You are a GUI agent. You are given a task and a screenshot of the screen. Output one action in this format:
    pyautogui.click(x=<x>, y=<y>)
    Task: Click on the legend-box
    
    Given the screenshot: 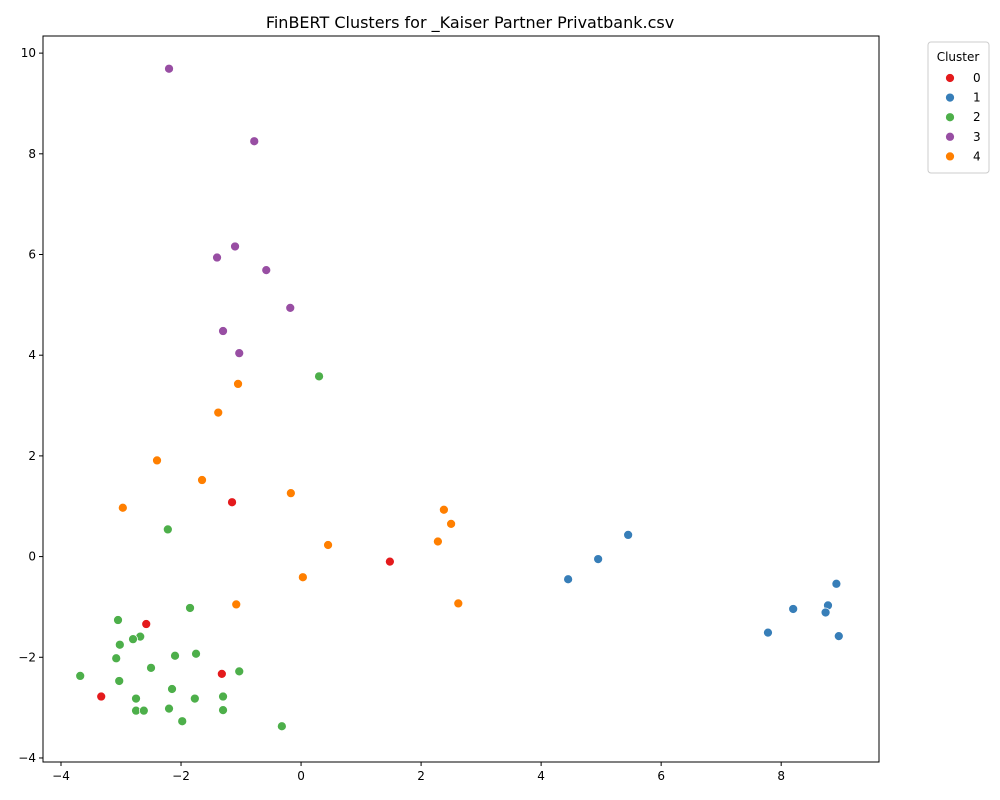 What is the action you would take?
    pyautogui.click(x=958, y=107)
    